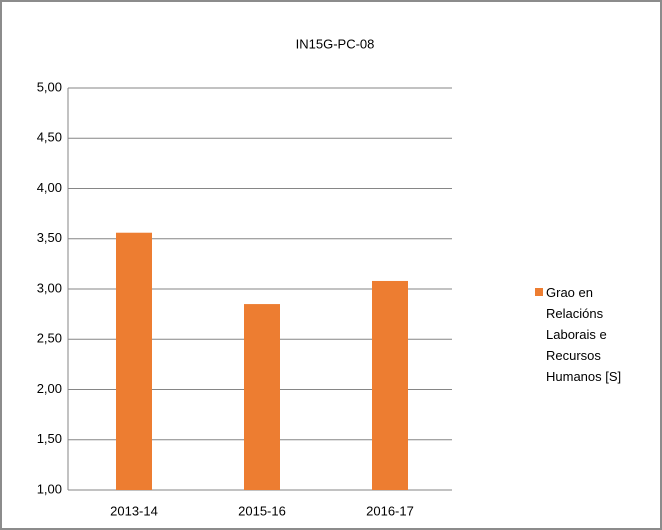  What do you see at coordinates (49, 438) in the screenshot?
I see `y-tick-label: 1,50` at bounding box center [49, 438].